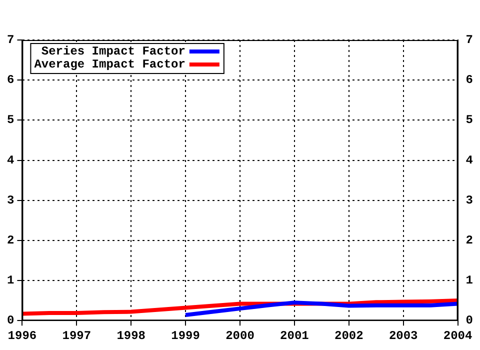  What do you see at coordinates (469, 40) in the screenshot?
I see `y2-tick-label: 7` at bounding box center [469, 40].